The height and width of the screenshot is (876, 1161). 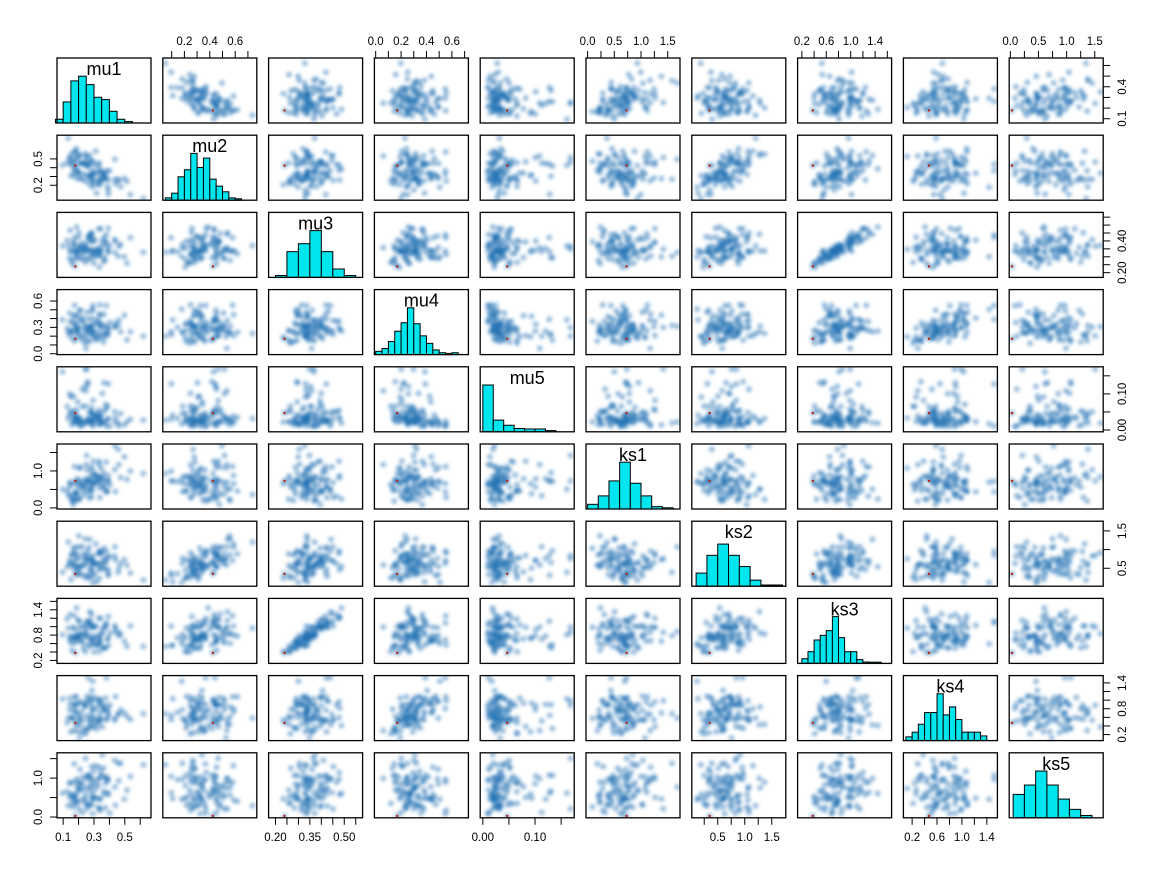 I want to click on axis-bottom-col5-mu5: 0.00 0.10, so click(x=517, y=830).